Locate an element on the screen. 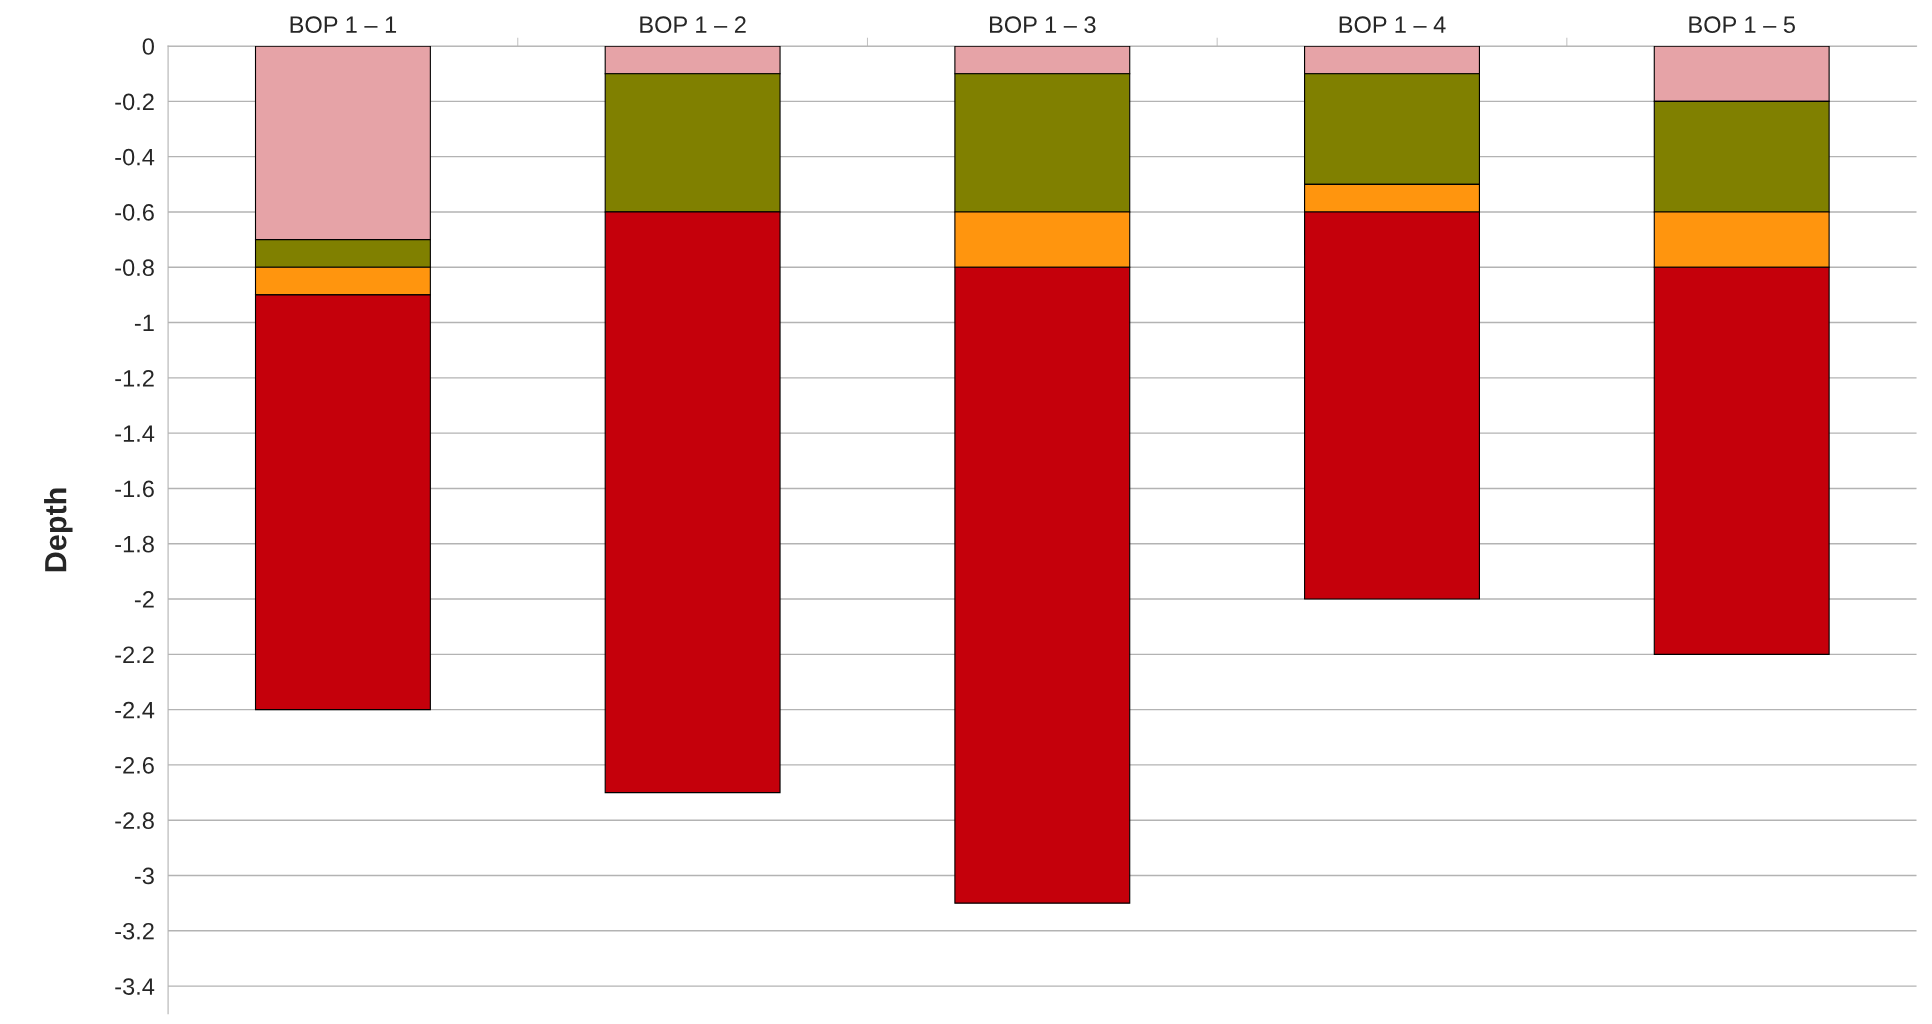 The width and height of the screenshot is (1932, 1024). y-tick-label: -0.4 is located at coordinates (135, 157).